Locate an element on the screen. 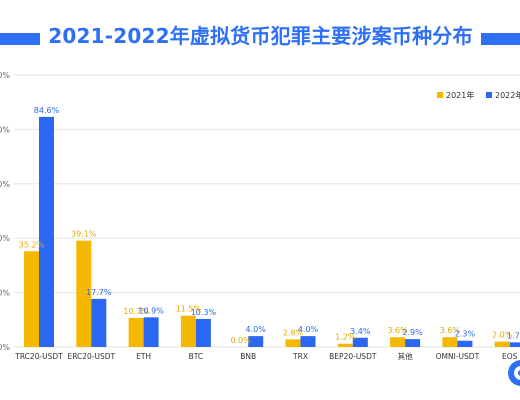  y-tick-label: 80% is located at coordinates (5, 129).